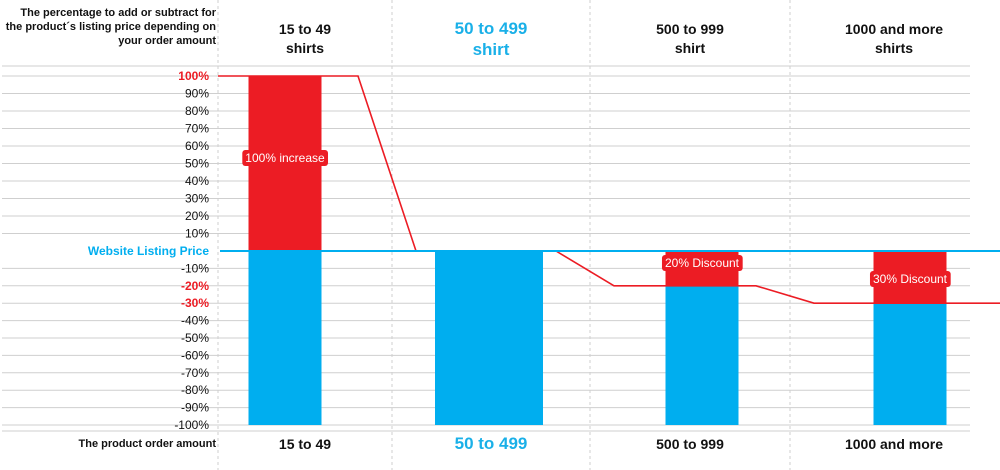 The image size is (1000, 470). What do you see at coordinates (197, 164) in the screenshot?
I see `y-tick-label: 50%` at bounding box center [197, 164].